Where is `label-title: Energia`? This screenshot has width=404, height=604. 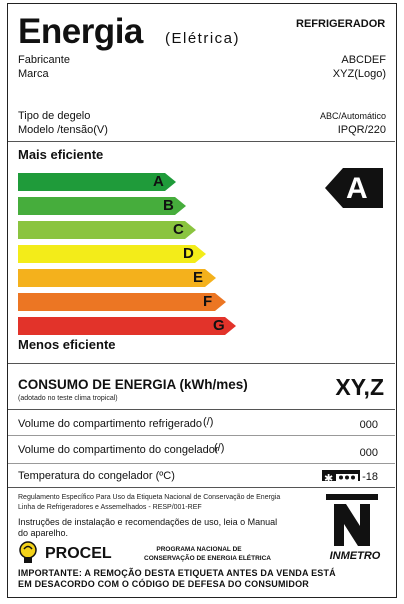
label-title: Energia is located at coordinates (80, 31).